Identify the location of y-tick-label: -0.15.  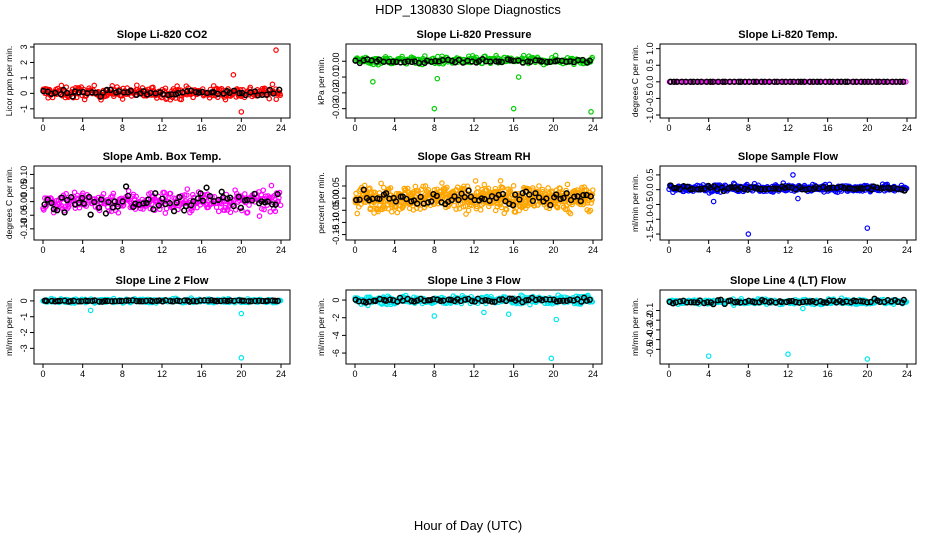
(336, 234).